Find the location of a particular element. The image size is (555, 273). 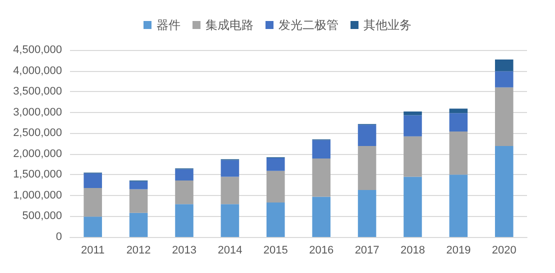

legend-label: 发光二极管 is located at coordinates (308, 25).